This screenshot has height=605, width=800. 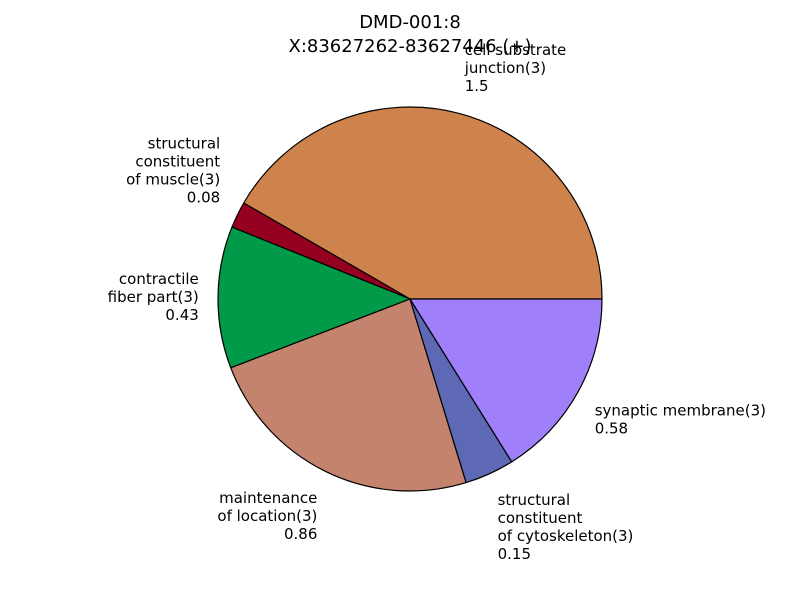 What do you see at coordinates (181, 315) in the screenshot?
I see `pie-value-label-2: 0.43` at bounding box center [181, 315].